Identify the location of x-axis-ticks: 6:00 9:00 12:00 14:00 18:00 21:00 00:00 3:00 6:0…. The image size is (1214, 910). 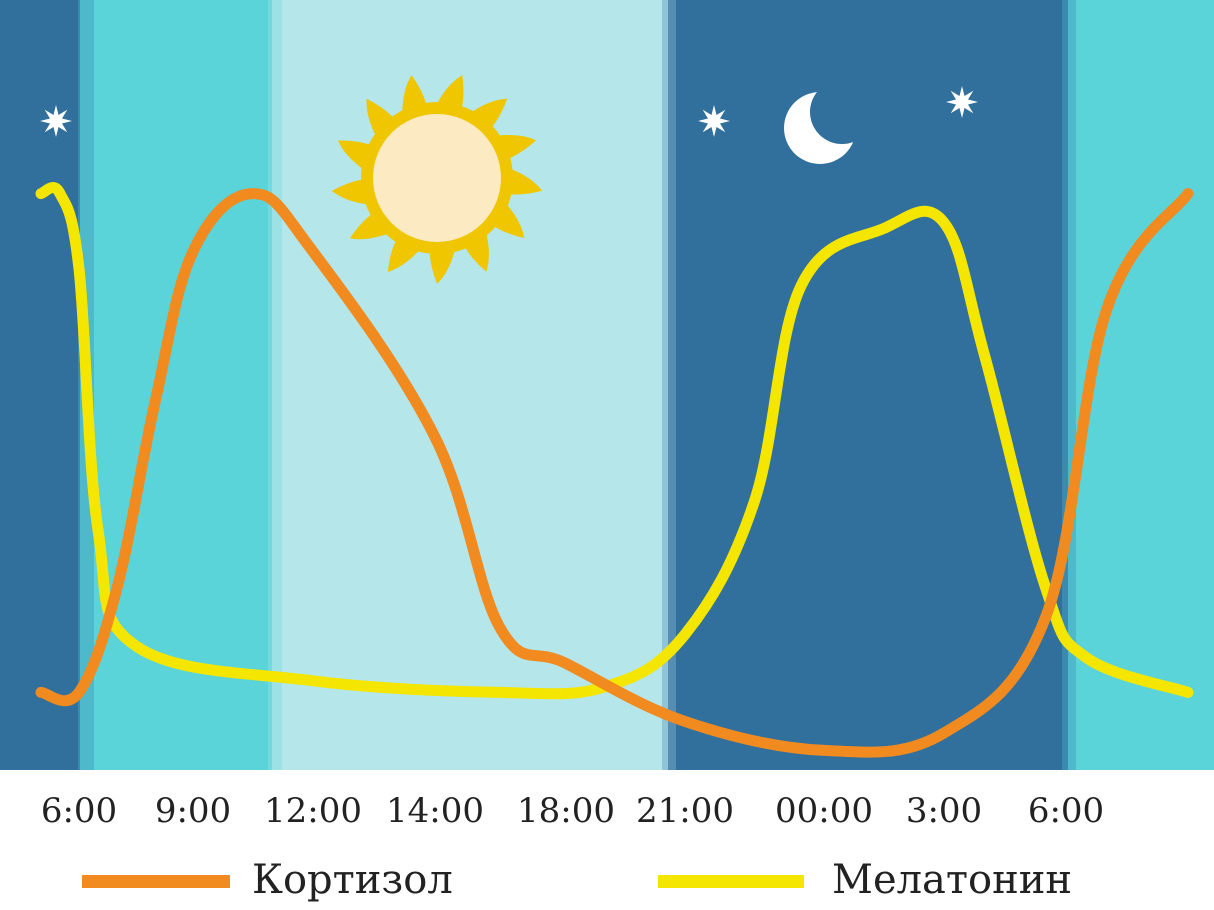
(572, 811).